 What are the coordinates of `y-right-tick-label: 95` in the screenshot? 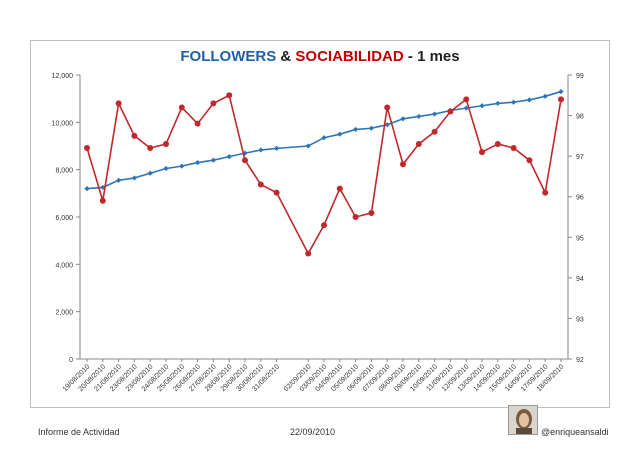 It's located at (580, 238).